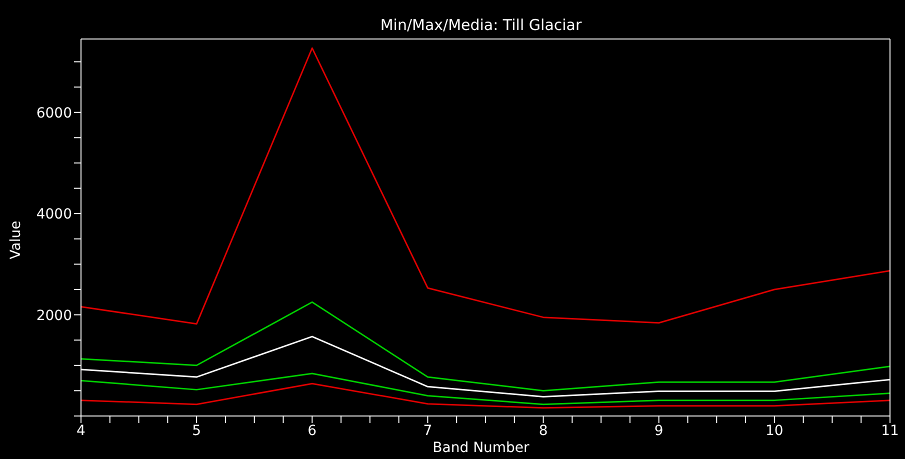 This screenshot has width=905, height=459. I want to click on x-tick-label: 6, so click(312, 430).